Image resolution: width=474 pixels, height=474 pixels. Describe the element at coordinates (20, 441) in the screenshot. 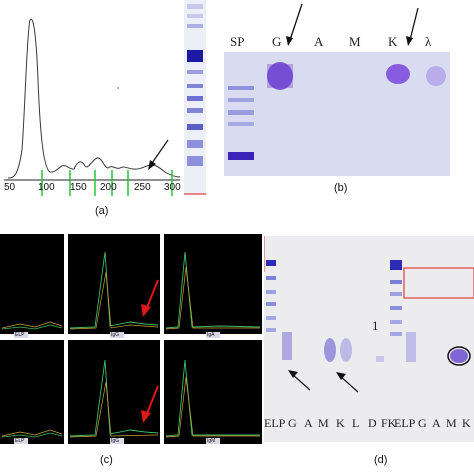

I see `cell-label-4: ELP` at that location.